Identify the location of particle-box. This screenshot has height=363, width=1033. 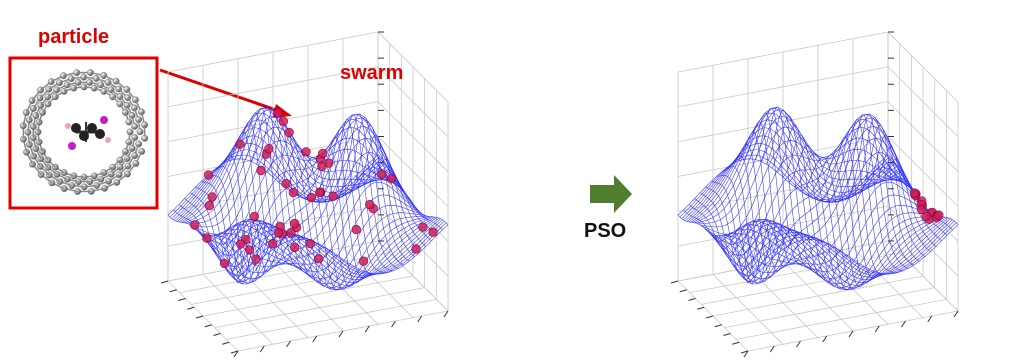
(83, 133).